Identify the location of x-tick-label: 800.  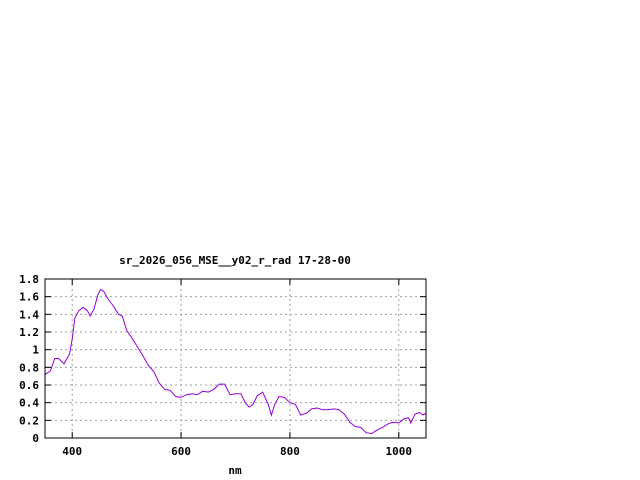
(290, 451).